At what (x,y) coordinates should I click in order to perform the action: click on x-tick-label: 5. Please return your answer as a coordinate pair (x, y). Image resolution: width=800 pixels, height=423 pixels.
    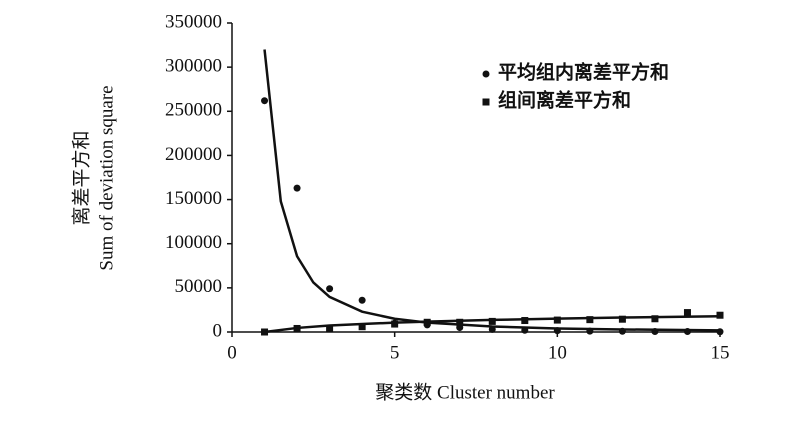
    Looking at the image, I should click on (395, 352).